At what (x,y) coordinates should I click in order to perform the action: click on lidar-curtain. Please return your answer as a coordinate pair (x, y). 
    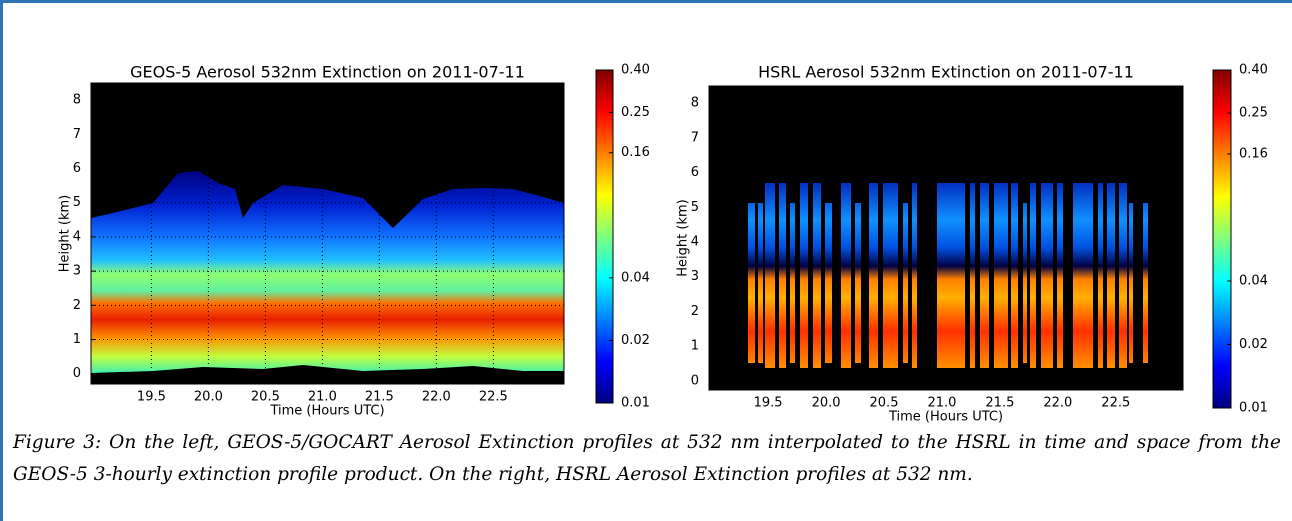
    Looking at the image, I should click on (948, 275).